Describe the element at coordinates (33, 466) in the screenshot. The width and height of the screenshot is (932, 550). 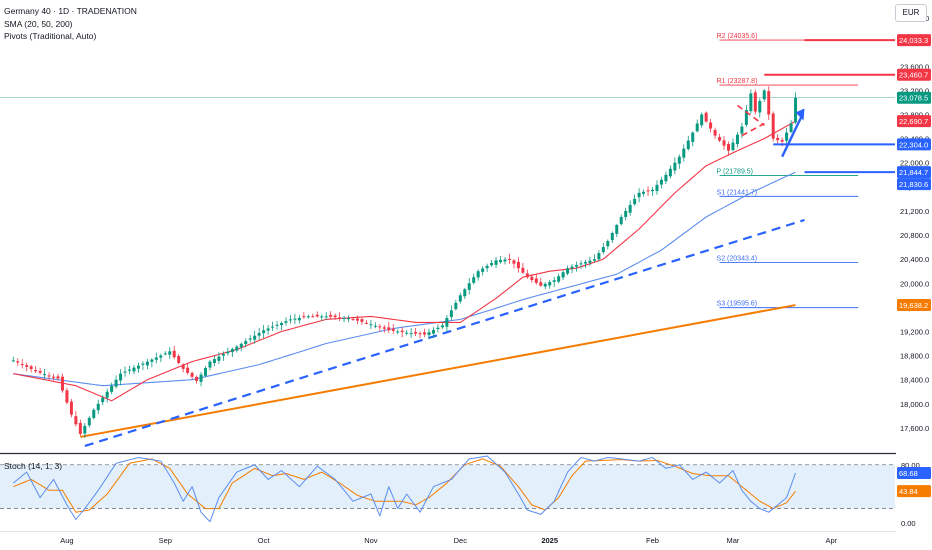
I see `stoch-legend: Stoch (14, 1, 3)` at that location.